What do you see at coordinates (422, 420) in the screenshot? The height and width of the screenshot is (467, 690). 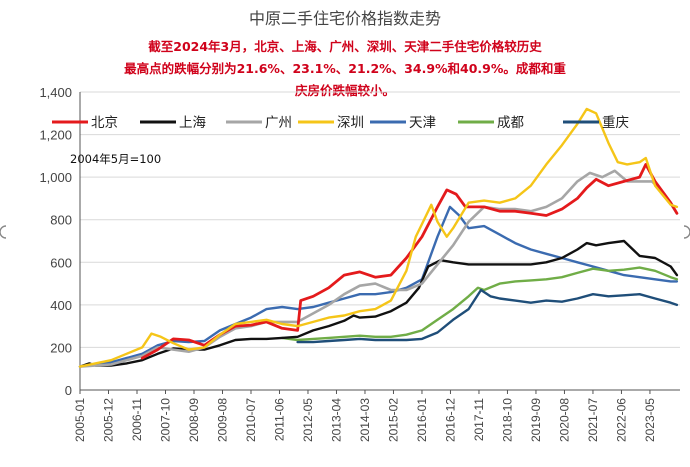 I see `x-tick-label: 2016-01` at bounding box center [422, 420].